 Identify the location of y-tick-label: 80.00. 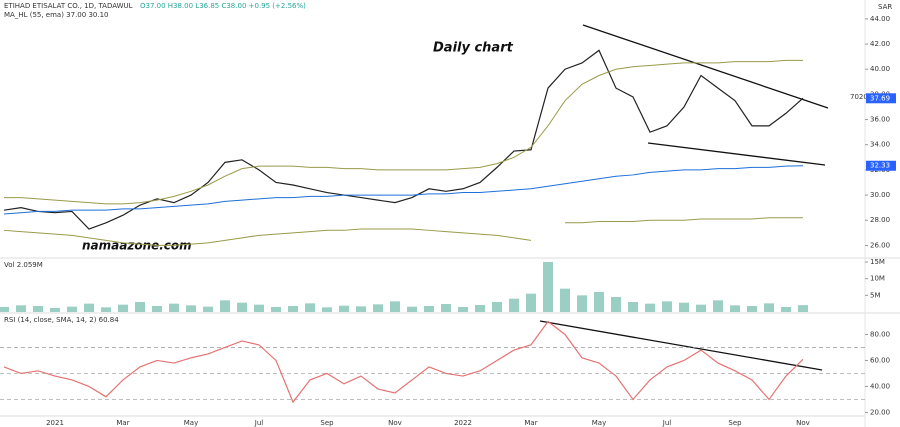
(880, 334).